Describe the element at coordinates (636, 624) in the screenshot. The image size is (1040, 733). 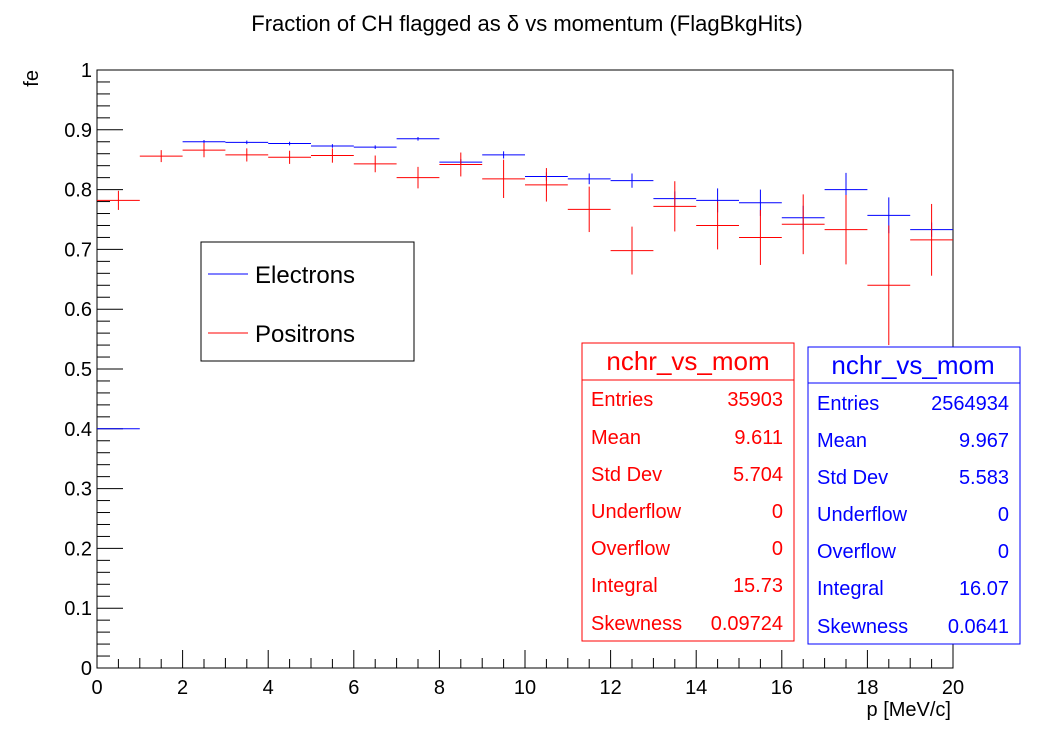
I see `stats-red-label: Skewness` at that location.